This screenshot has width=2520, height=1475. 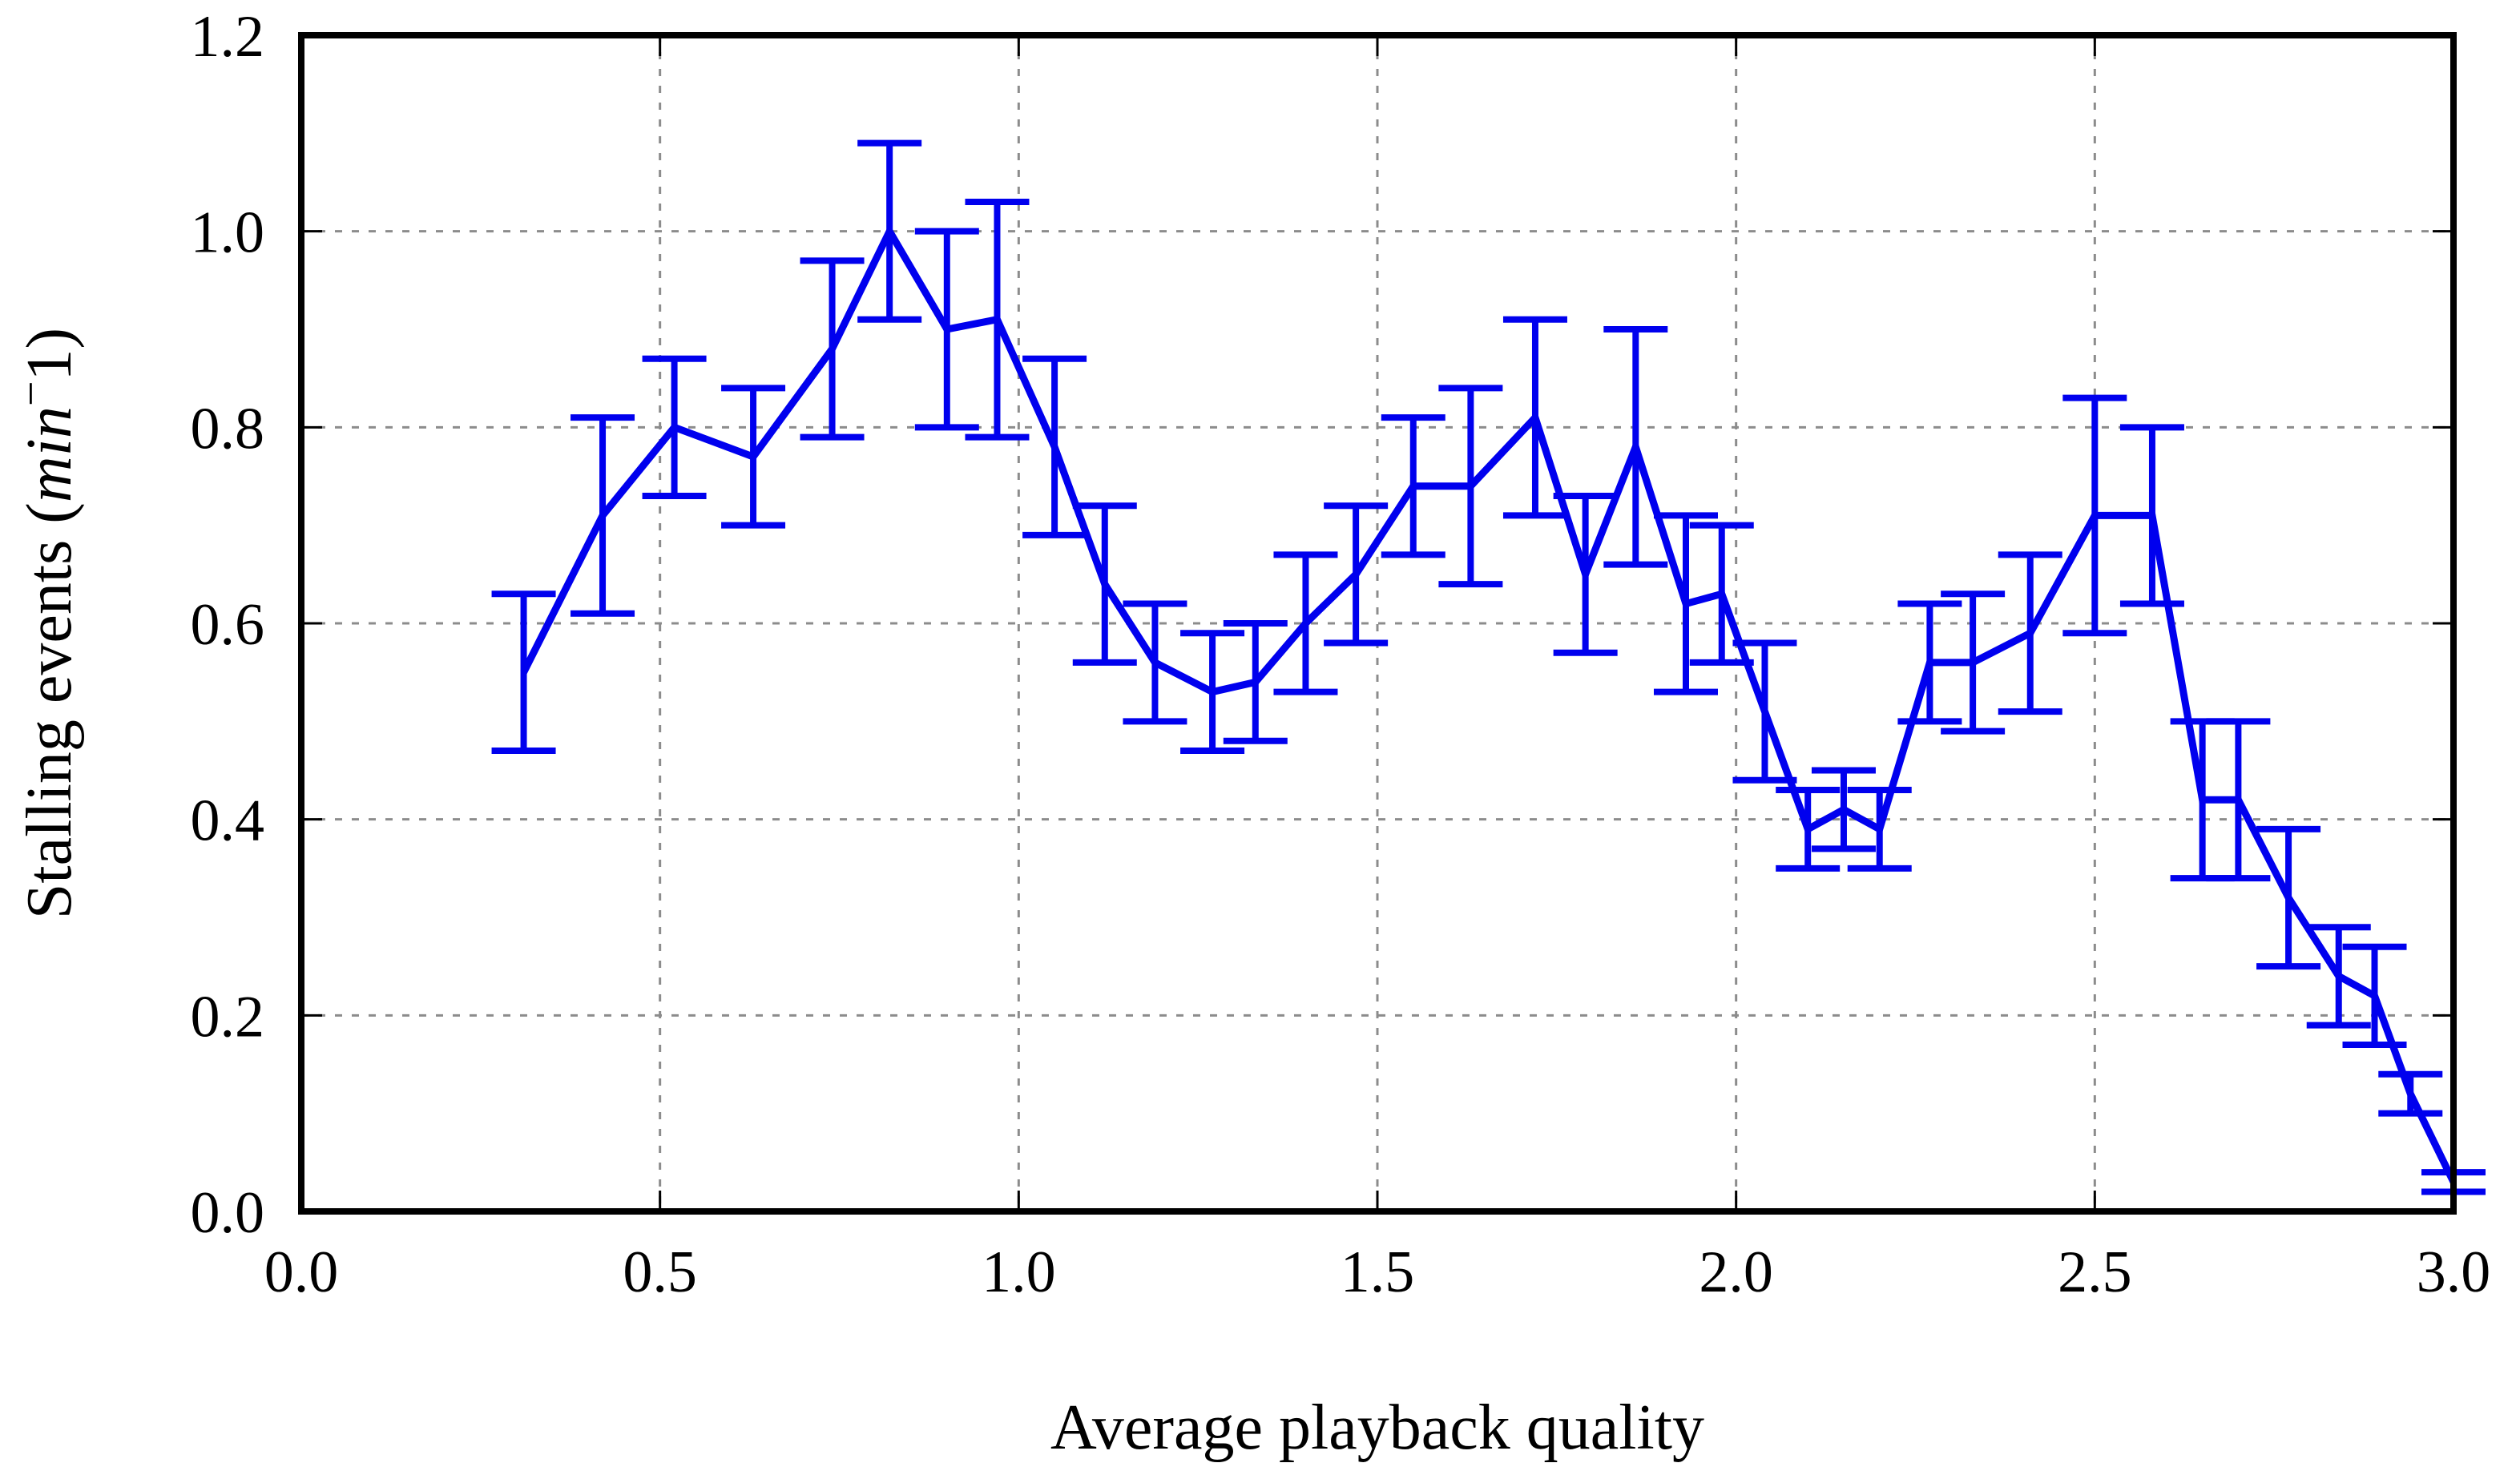 What do you see at coordinates (49, 454) in the screenshot?
I see `y-axis-label-unit: min` at bounding box center [49, 454].